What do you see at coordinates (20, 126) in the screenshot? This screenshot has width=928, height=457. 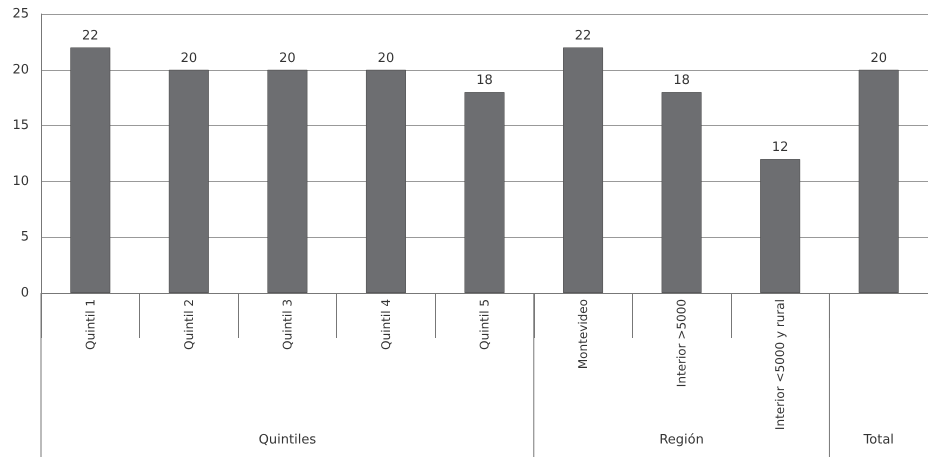 I see `y-tick-label: 15` at bounding box center [20, 126].